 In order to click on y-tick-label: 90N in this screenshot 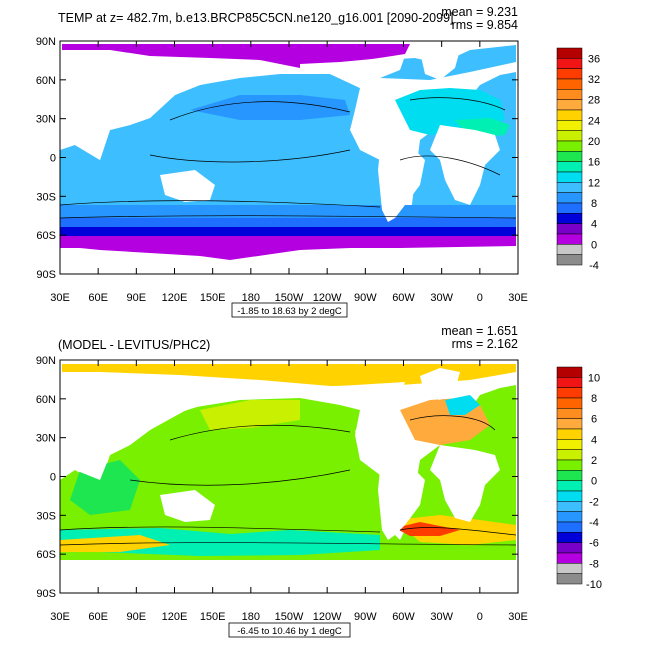, I will do `click(46, 42)`.